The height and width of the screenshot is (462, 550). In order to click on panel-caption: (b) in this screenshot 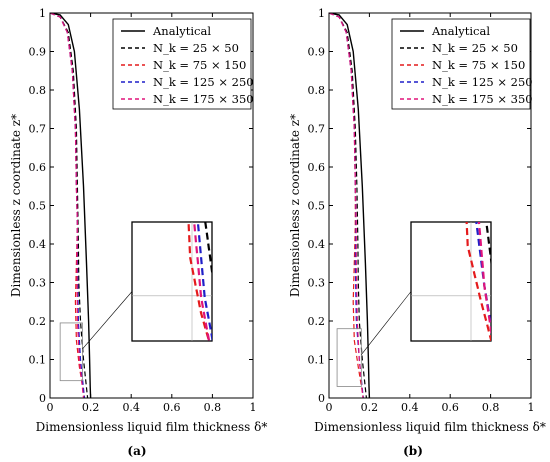, I will do `click(413, 451)`.